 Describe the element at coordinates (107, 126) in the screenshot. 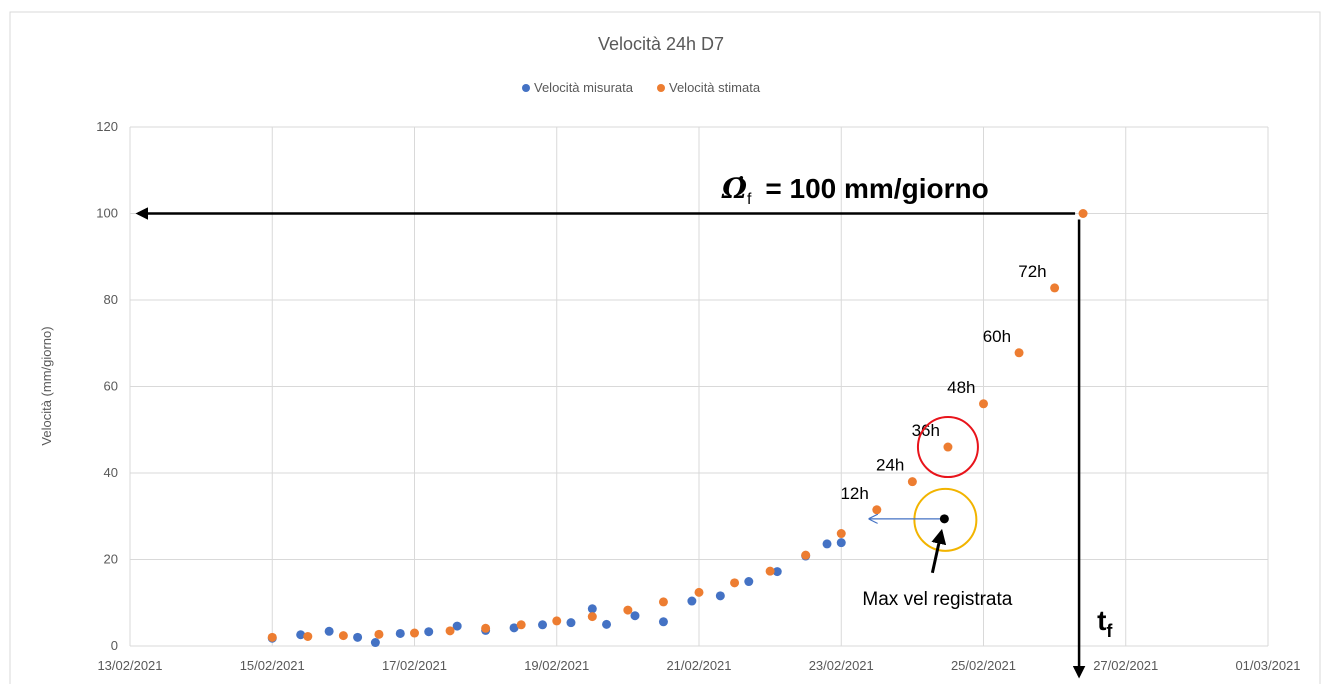

I see `y-tick-label: 120` at that location.